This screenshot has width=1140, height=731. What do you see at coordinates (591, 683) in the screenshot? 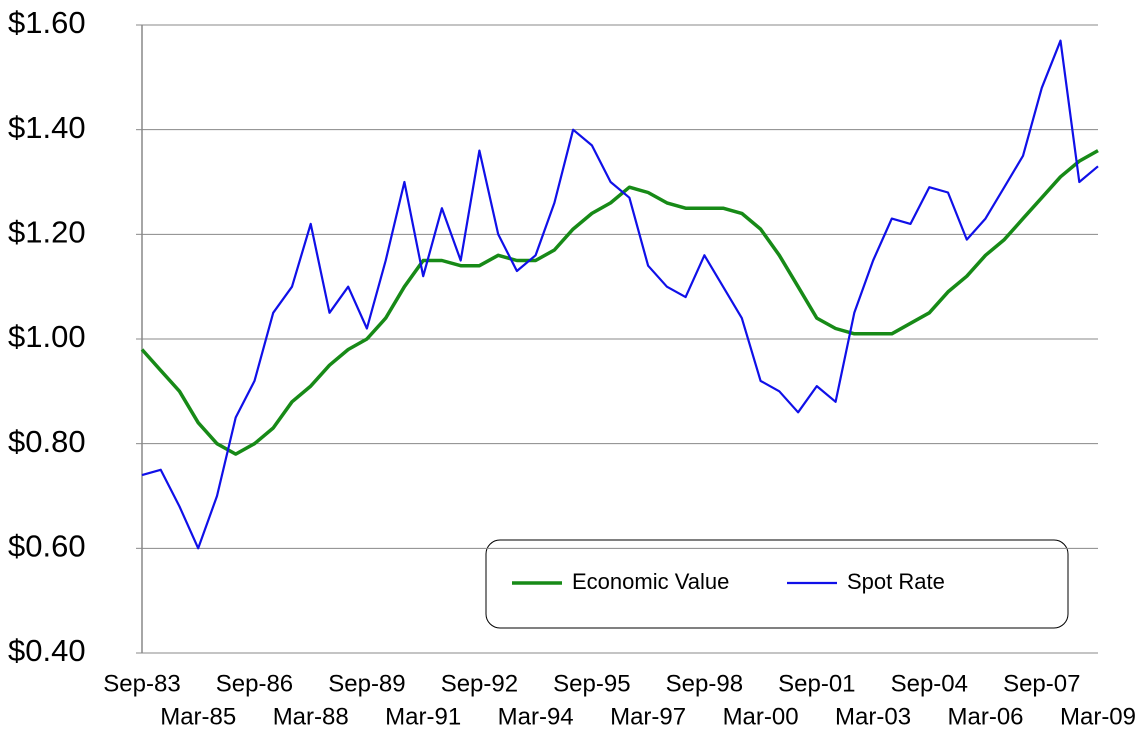
I see `x-tick-label: Sep-95` at bounding box center [591, 683].